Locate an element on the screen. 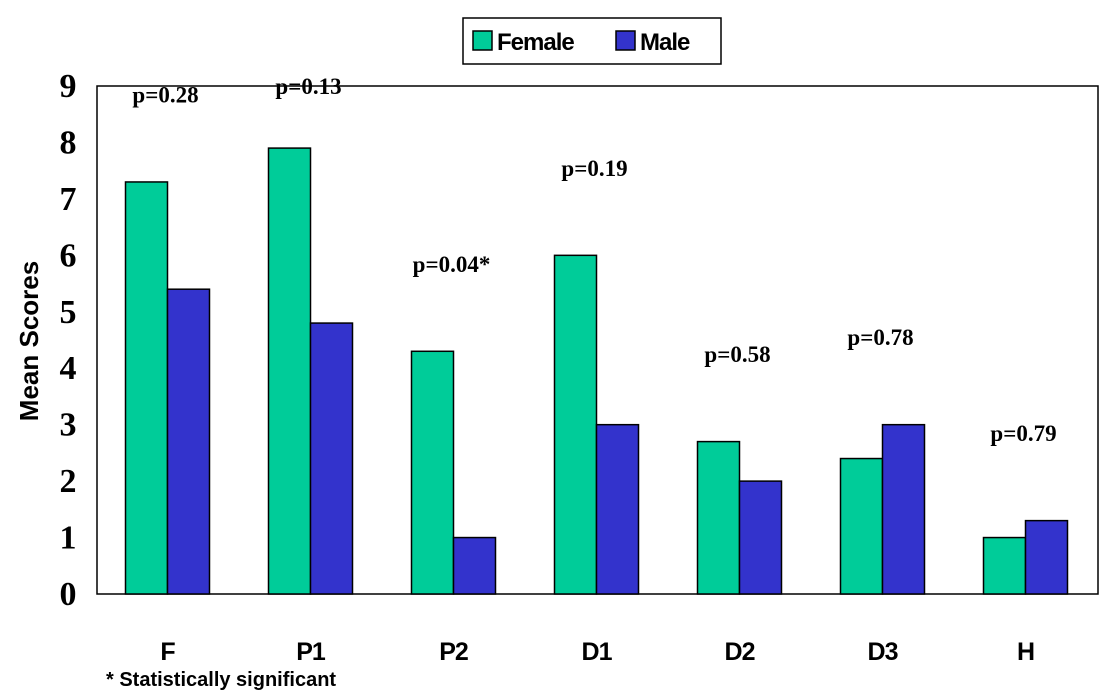  footnote: * Statistically significant is located at coordinates (221, 680).